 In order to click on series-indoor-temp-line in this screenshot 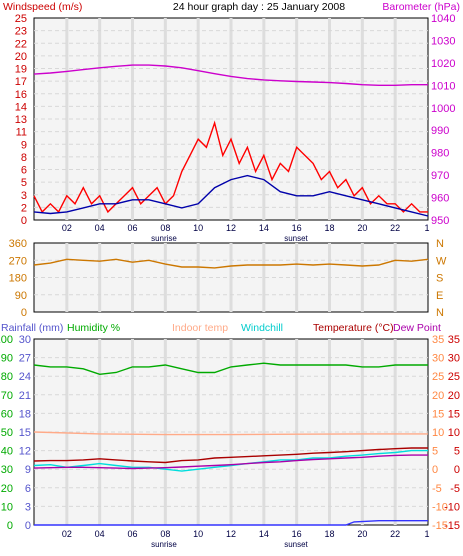, I will do `click(230, 433)`.